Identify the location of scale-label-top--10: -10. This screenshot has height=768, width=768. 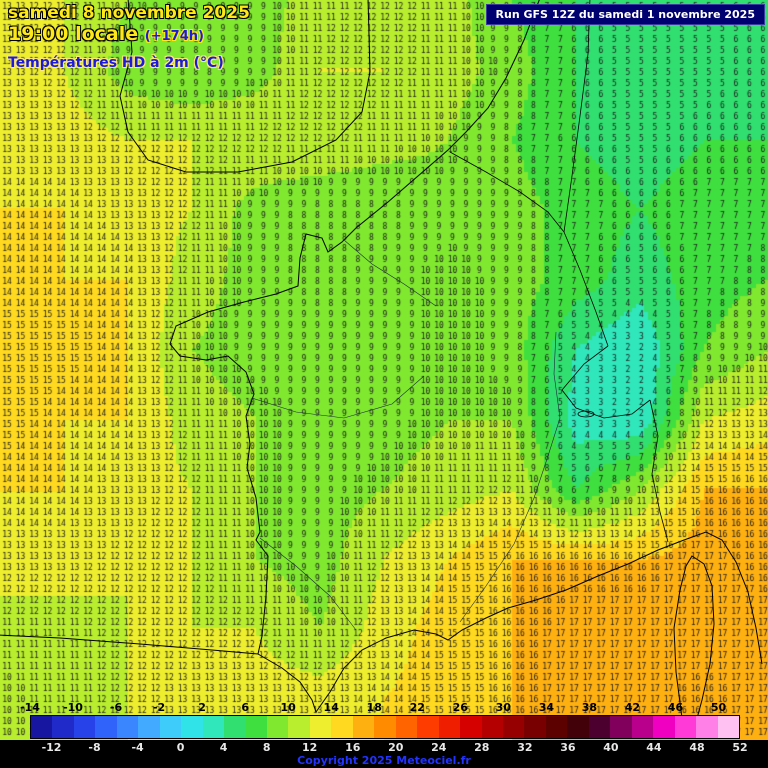
(73, 707).